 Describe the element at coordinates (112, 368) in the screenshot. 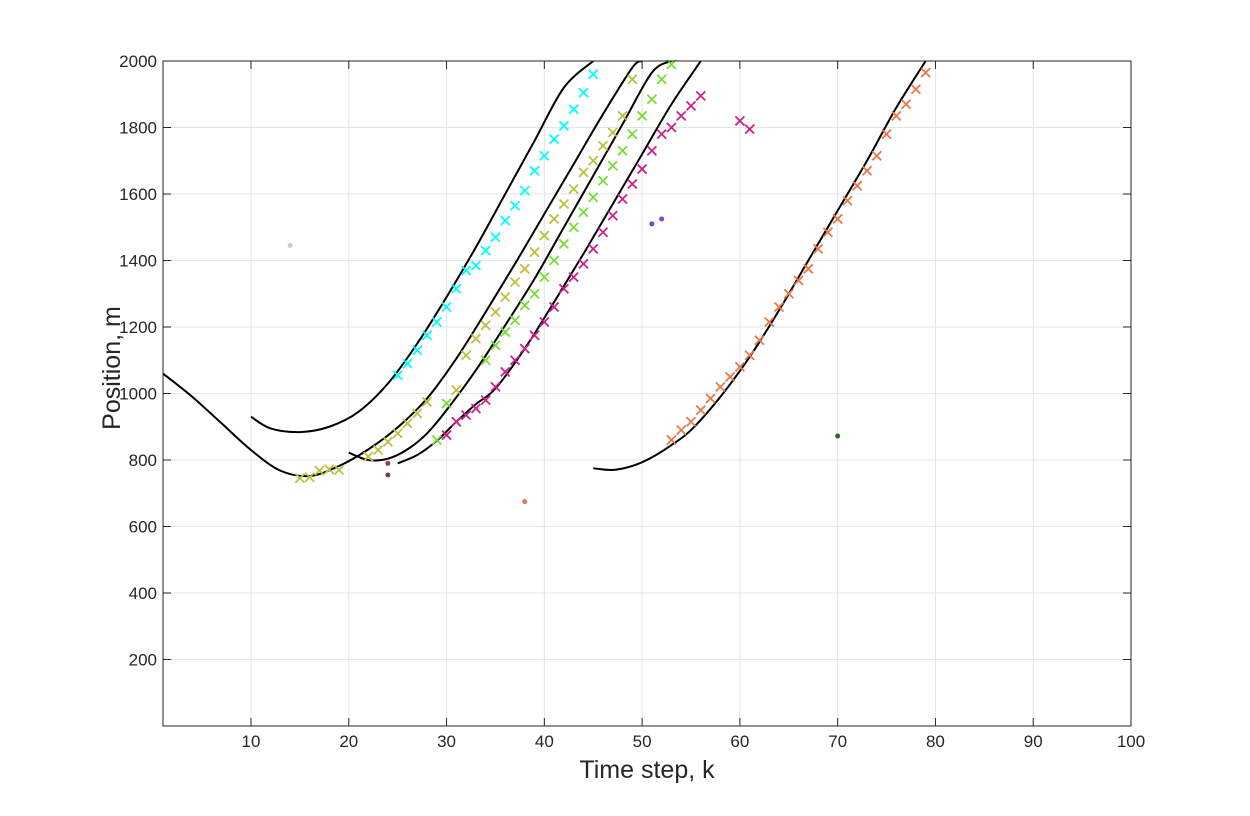

I see `y-axis-title: Position, m` at that location.